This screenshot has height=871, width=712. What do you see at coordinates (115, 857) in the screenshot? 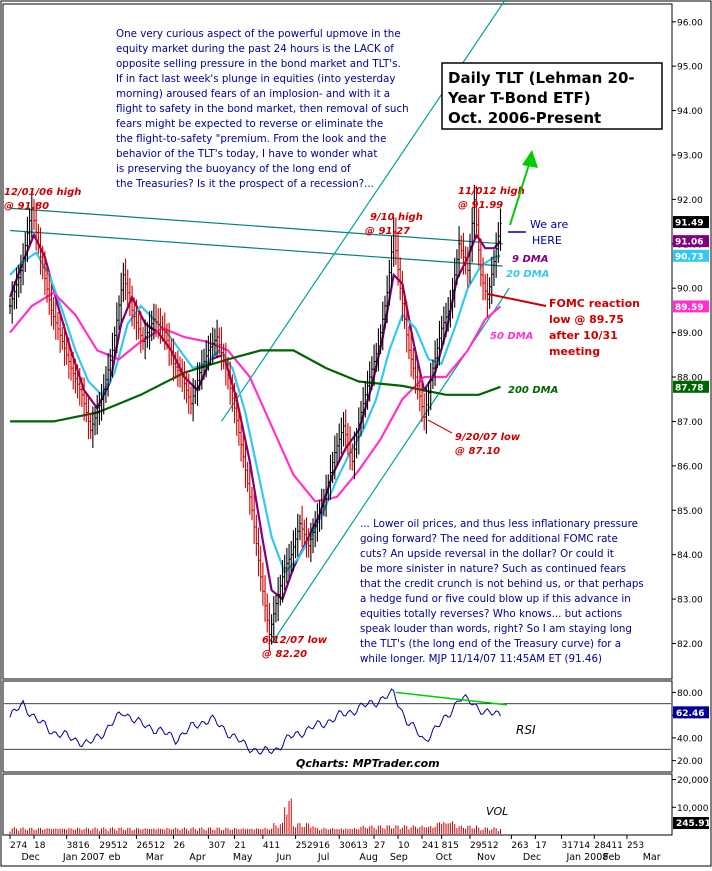
I see `x-month-label: eb` at bounding box center [115, 857].